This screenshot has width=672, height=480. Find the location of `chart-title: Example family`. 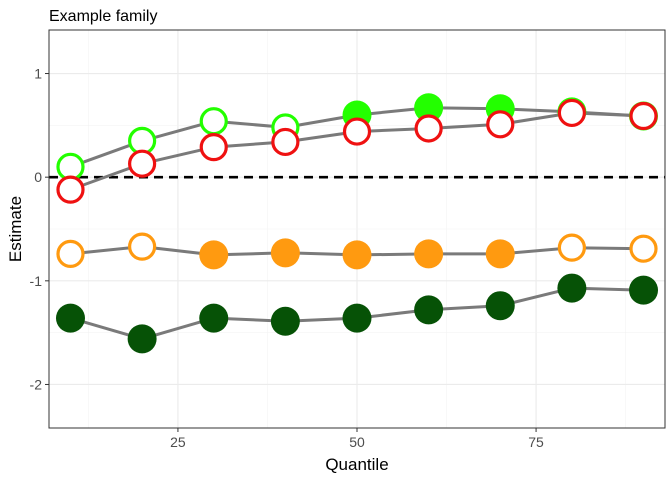

chart-title: Example family is located at coordinates (103, 16).